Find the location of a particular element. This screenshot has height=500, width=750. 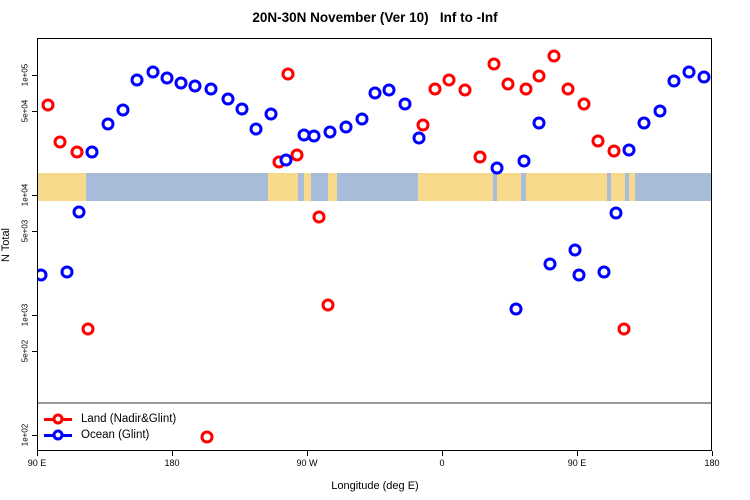

x-axis-title: Longitude (deg E) is located at coordinates (375, 486).